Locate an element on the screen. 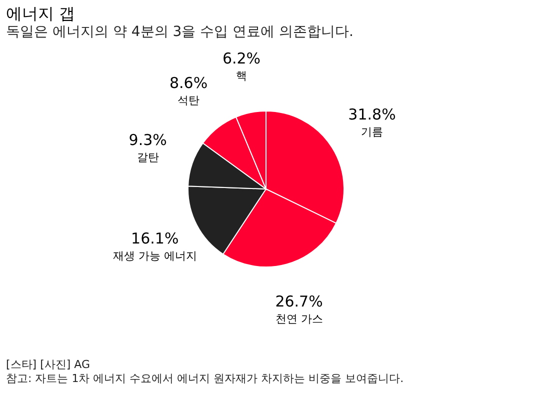 This screenshot has height=397, width=538. data-label: 6.2% is located at coordinates (241, 58).